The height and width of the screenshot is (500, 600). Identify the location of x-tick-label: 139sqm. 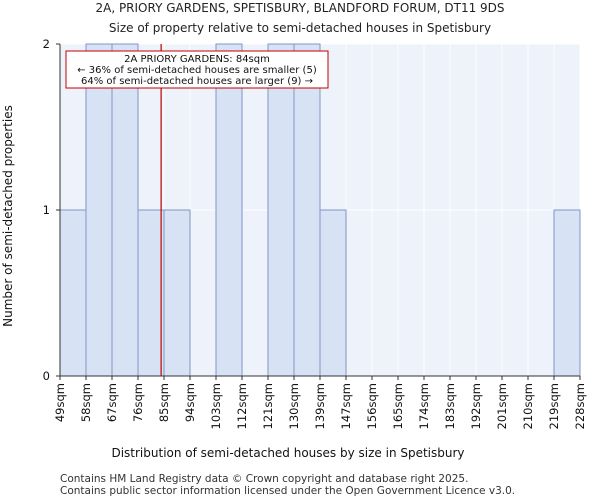
(320, 406).